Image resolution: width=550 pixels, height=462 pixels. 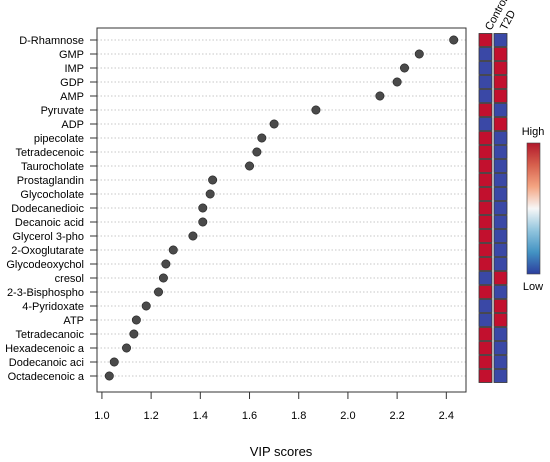 I want to click on y-tick-label: ADP, so click(x=72, y=125).